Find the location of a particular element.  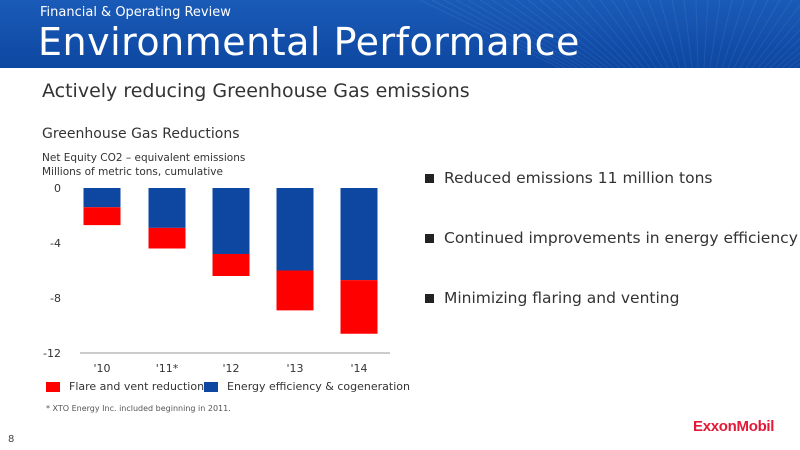

legend-swatch-energy is located at coordinates (211, 386).